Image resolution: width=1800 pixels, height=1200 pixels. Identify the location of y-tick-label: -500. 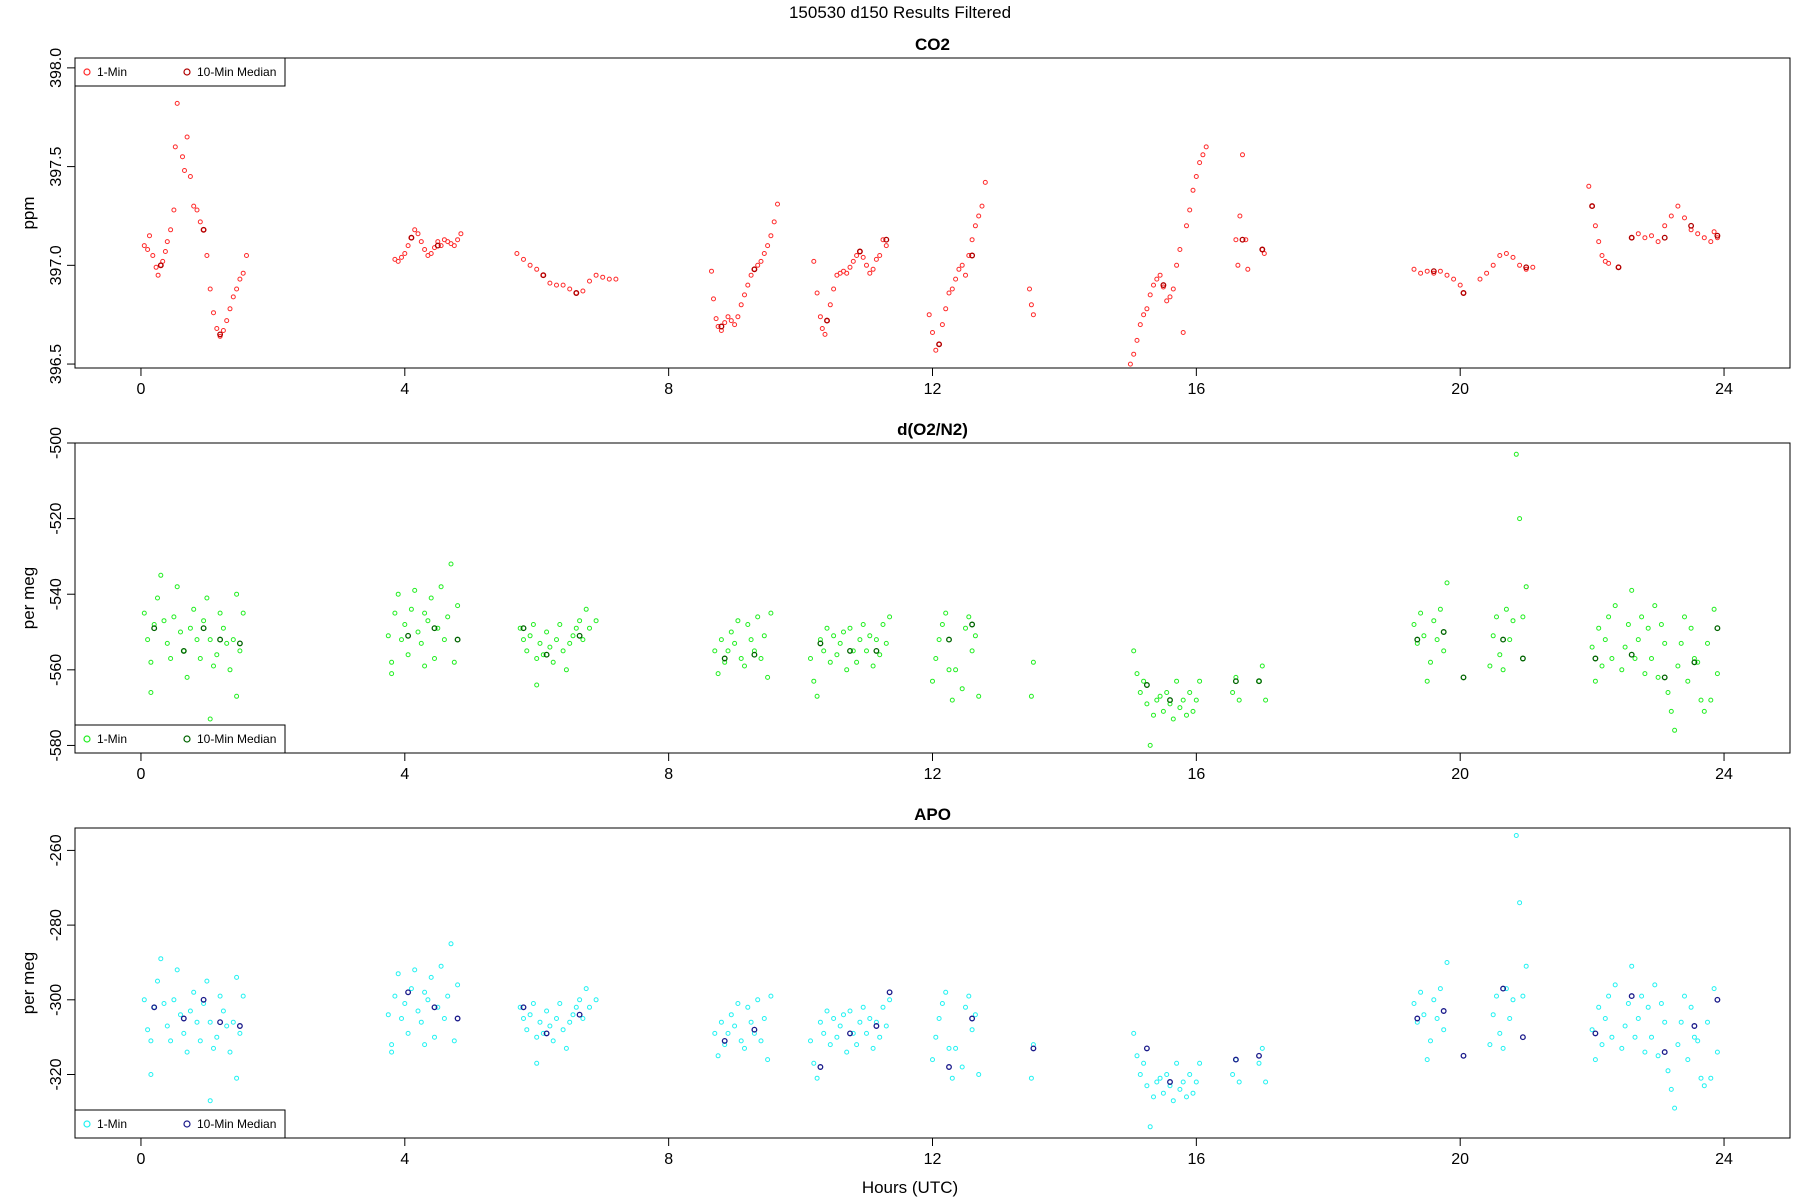
(56, 443).